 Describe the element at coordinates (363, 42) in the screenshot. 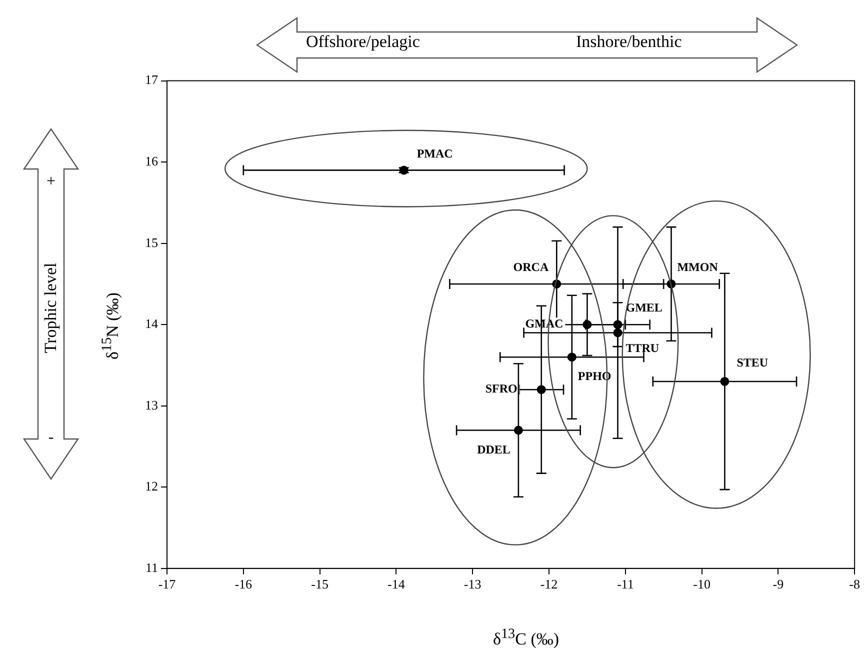

I see `text: Offshore/pelagic` at that location.